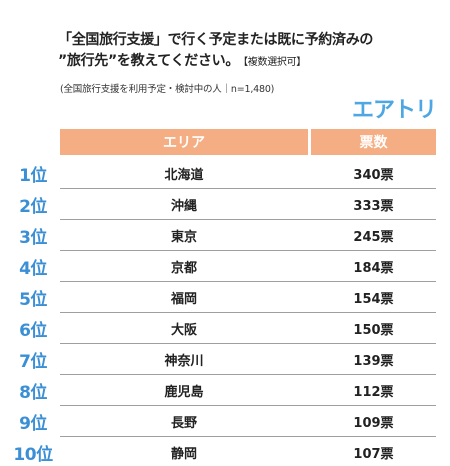 This screenshot has height=466, width=450. I want to click on survey-subtitle: (全国旅行支援を利用予定・検討中の人｜n=1,480), so click(167, 89).